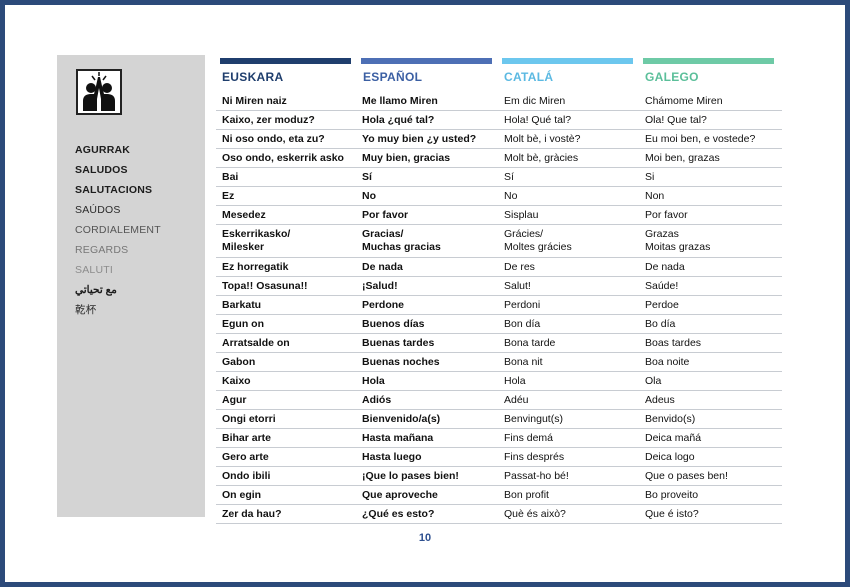 This screenshot has height=587, width=850. What do you see at coordinates (400, 494) in the screenshot?
I see `cell-espanol: Que aproveche` at bounding box center [400, 494].